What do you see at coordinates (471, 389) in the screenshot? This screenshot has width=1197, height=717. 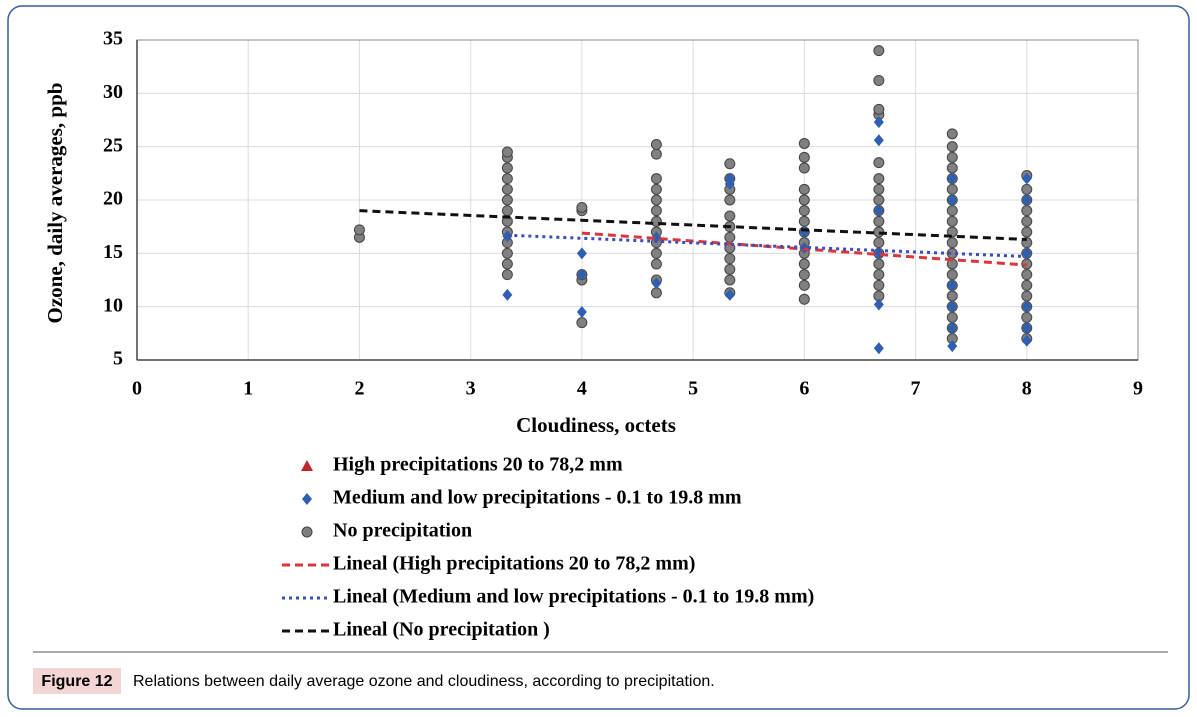 I see `x-tick-label: 3` at bounding box center [471, 389].